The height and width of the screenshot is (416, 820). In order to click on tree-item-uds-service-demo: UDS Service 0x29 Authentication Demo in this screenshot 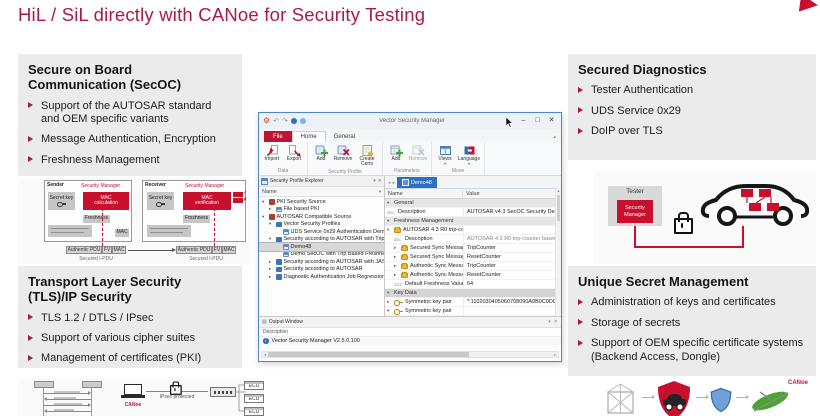, I will do `click(321, 232)`.